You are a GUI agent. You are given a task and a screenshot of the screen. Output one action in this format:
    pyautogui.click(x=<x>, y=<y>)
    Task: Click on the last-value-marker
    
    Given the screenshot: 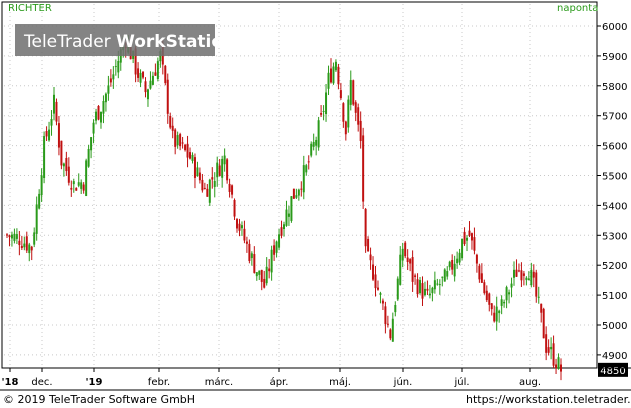 What is the action you would take?
    pyautogui.click(x=613, y=369)
    